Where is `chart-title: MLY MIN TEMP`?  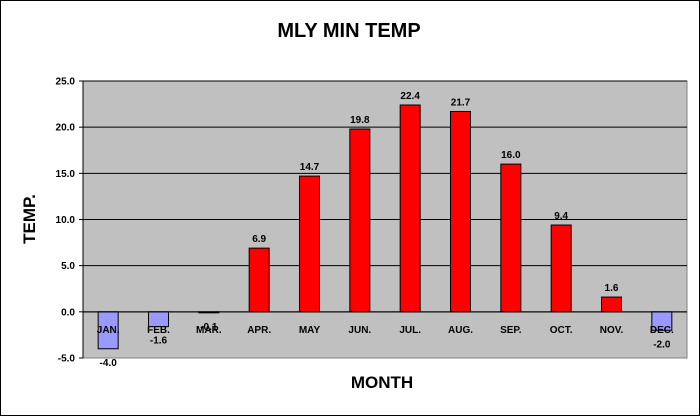
chart-title: MLY MIN TEMP is located at coordinates (348, 31).